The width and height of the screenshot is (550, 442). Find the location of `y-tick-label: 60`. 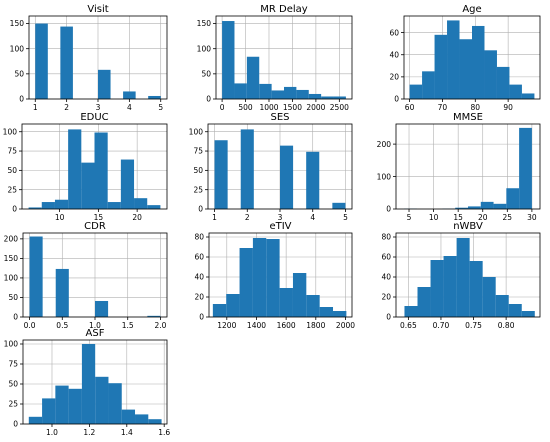

y-tick-label: 60 is located at coordinates (386, 257).